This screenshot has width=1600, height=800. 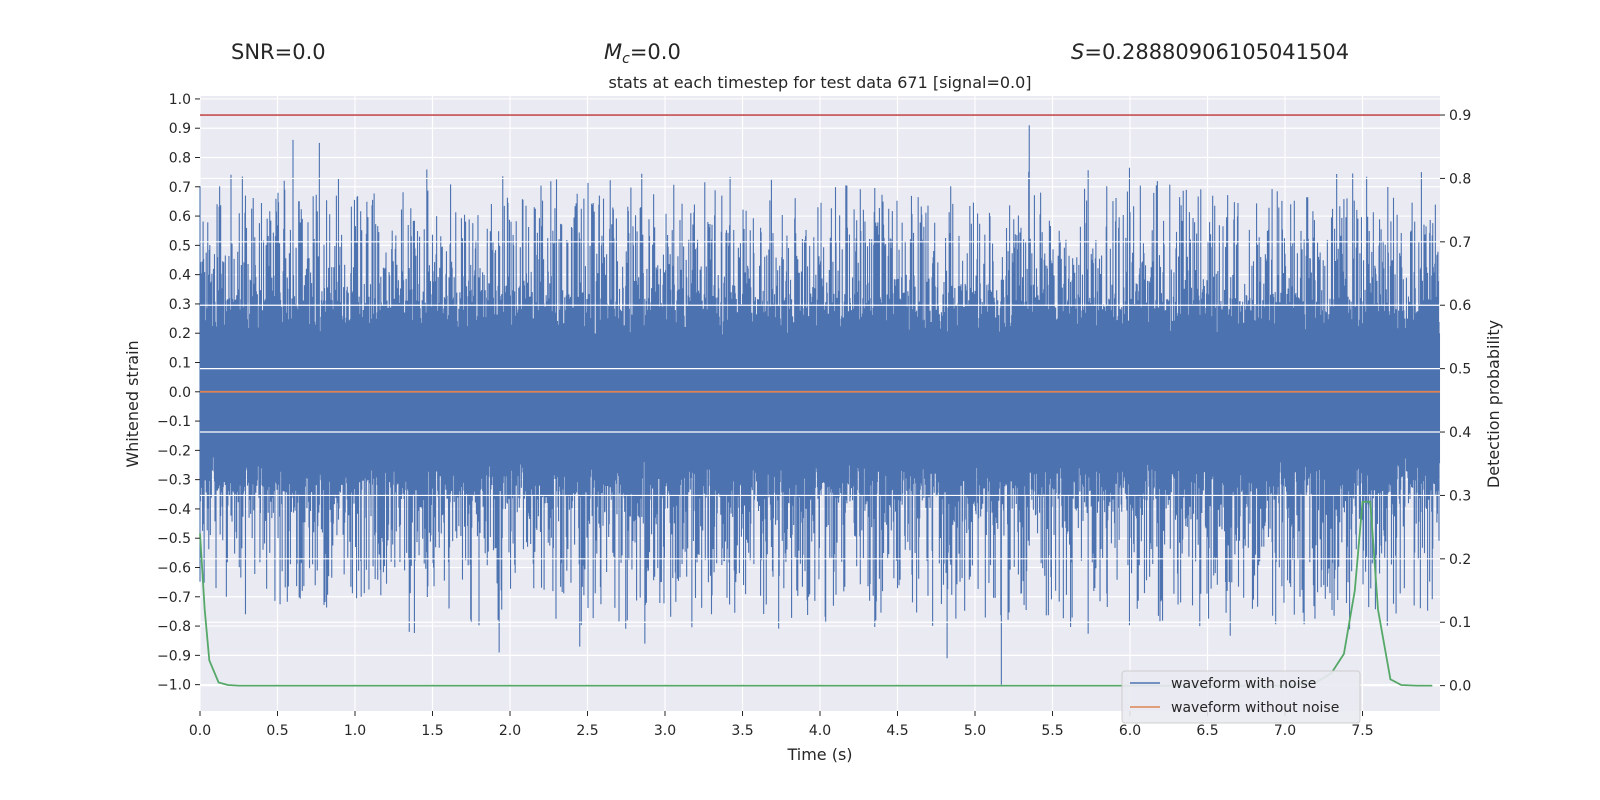 What do you see at coordinates (1217, 52) in the screenshot?
I see `score-value: =0.28880906105041504` at bounding box center [1217, 52].